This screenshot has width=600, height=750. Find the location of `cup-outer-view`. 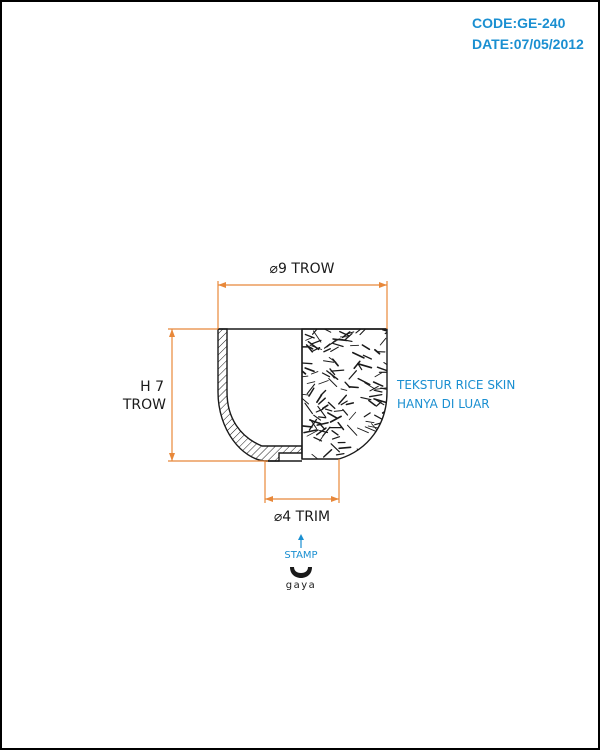

cup-outer-view is located at coordinates (344, 394).